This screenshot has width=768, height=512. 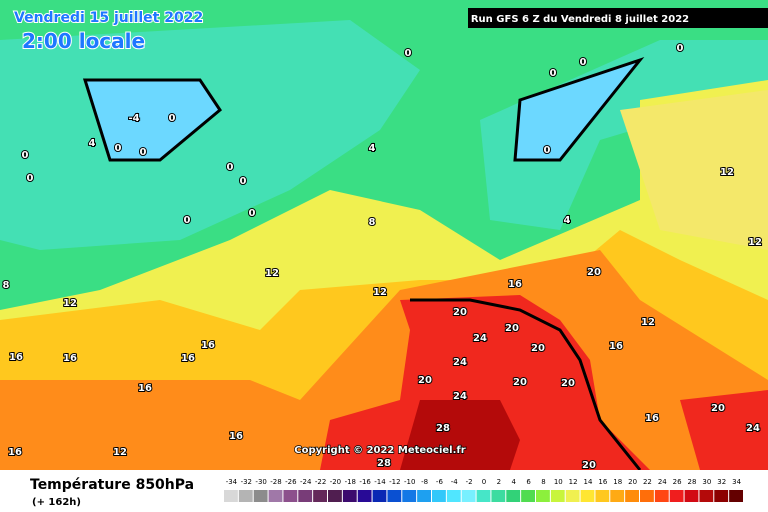 What do you see at coordinates (677, 482) in the screenshot?
I see `legend-label: 26` at bounding box center [677, 482].